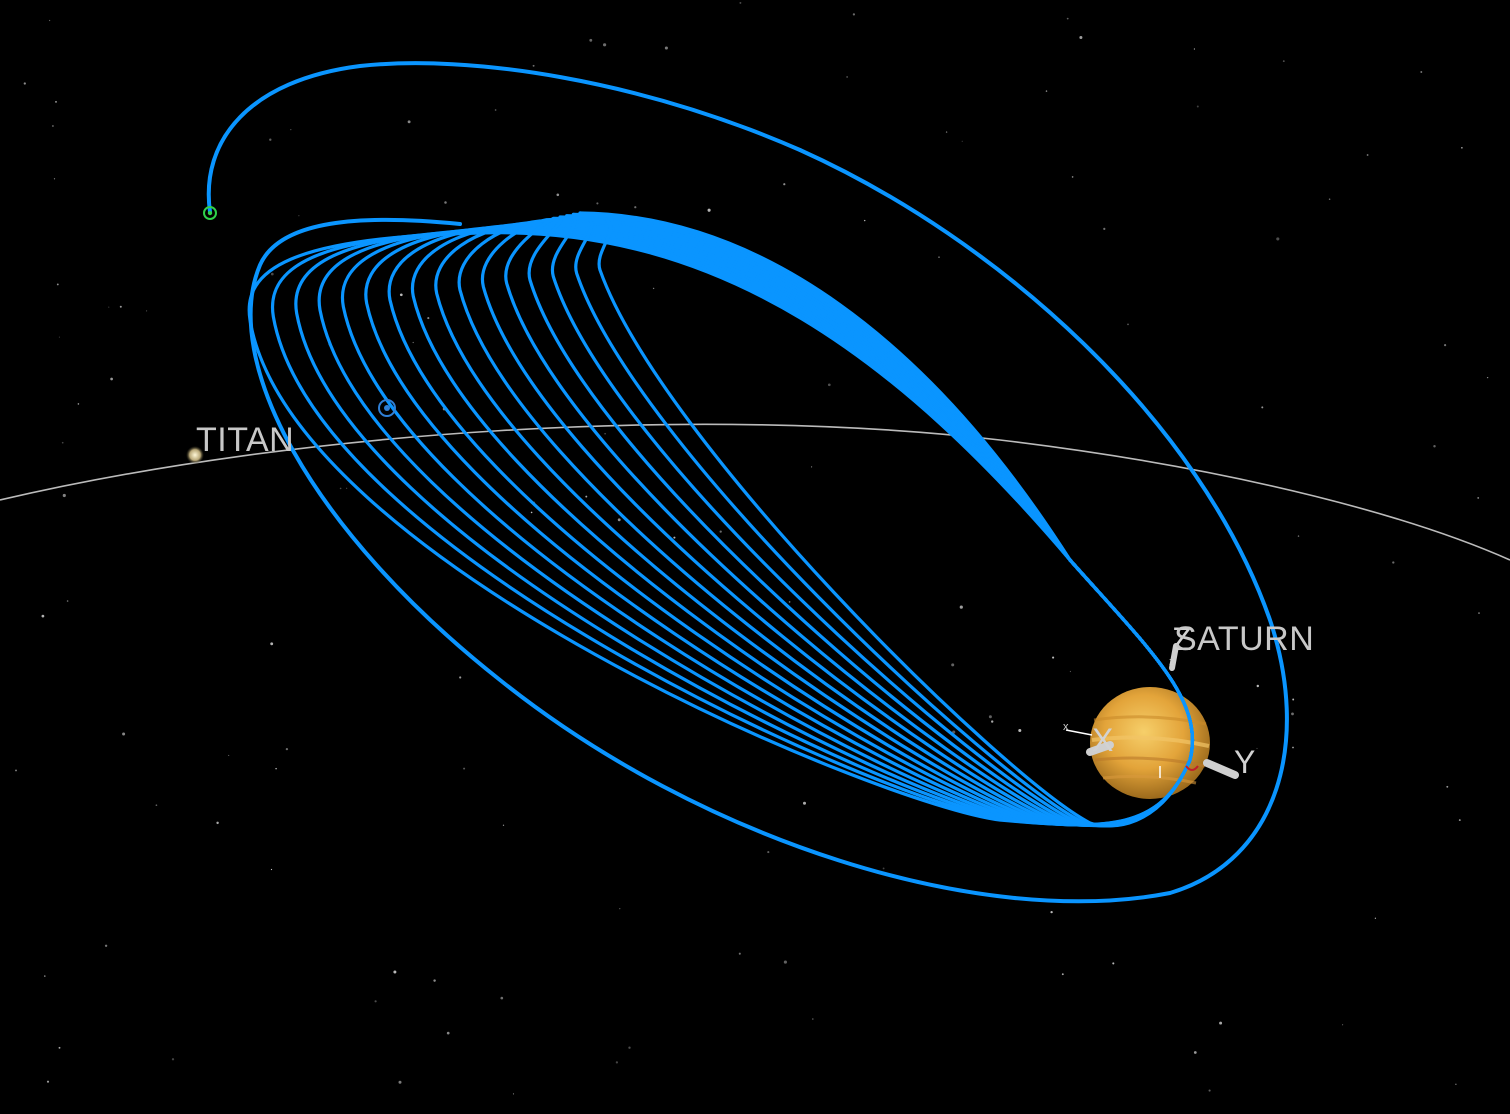  I want to click on axis-z-small-label: z, so click(1172, 662).